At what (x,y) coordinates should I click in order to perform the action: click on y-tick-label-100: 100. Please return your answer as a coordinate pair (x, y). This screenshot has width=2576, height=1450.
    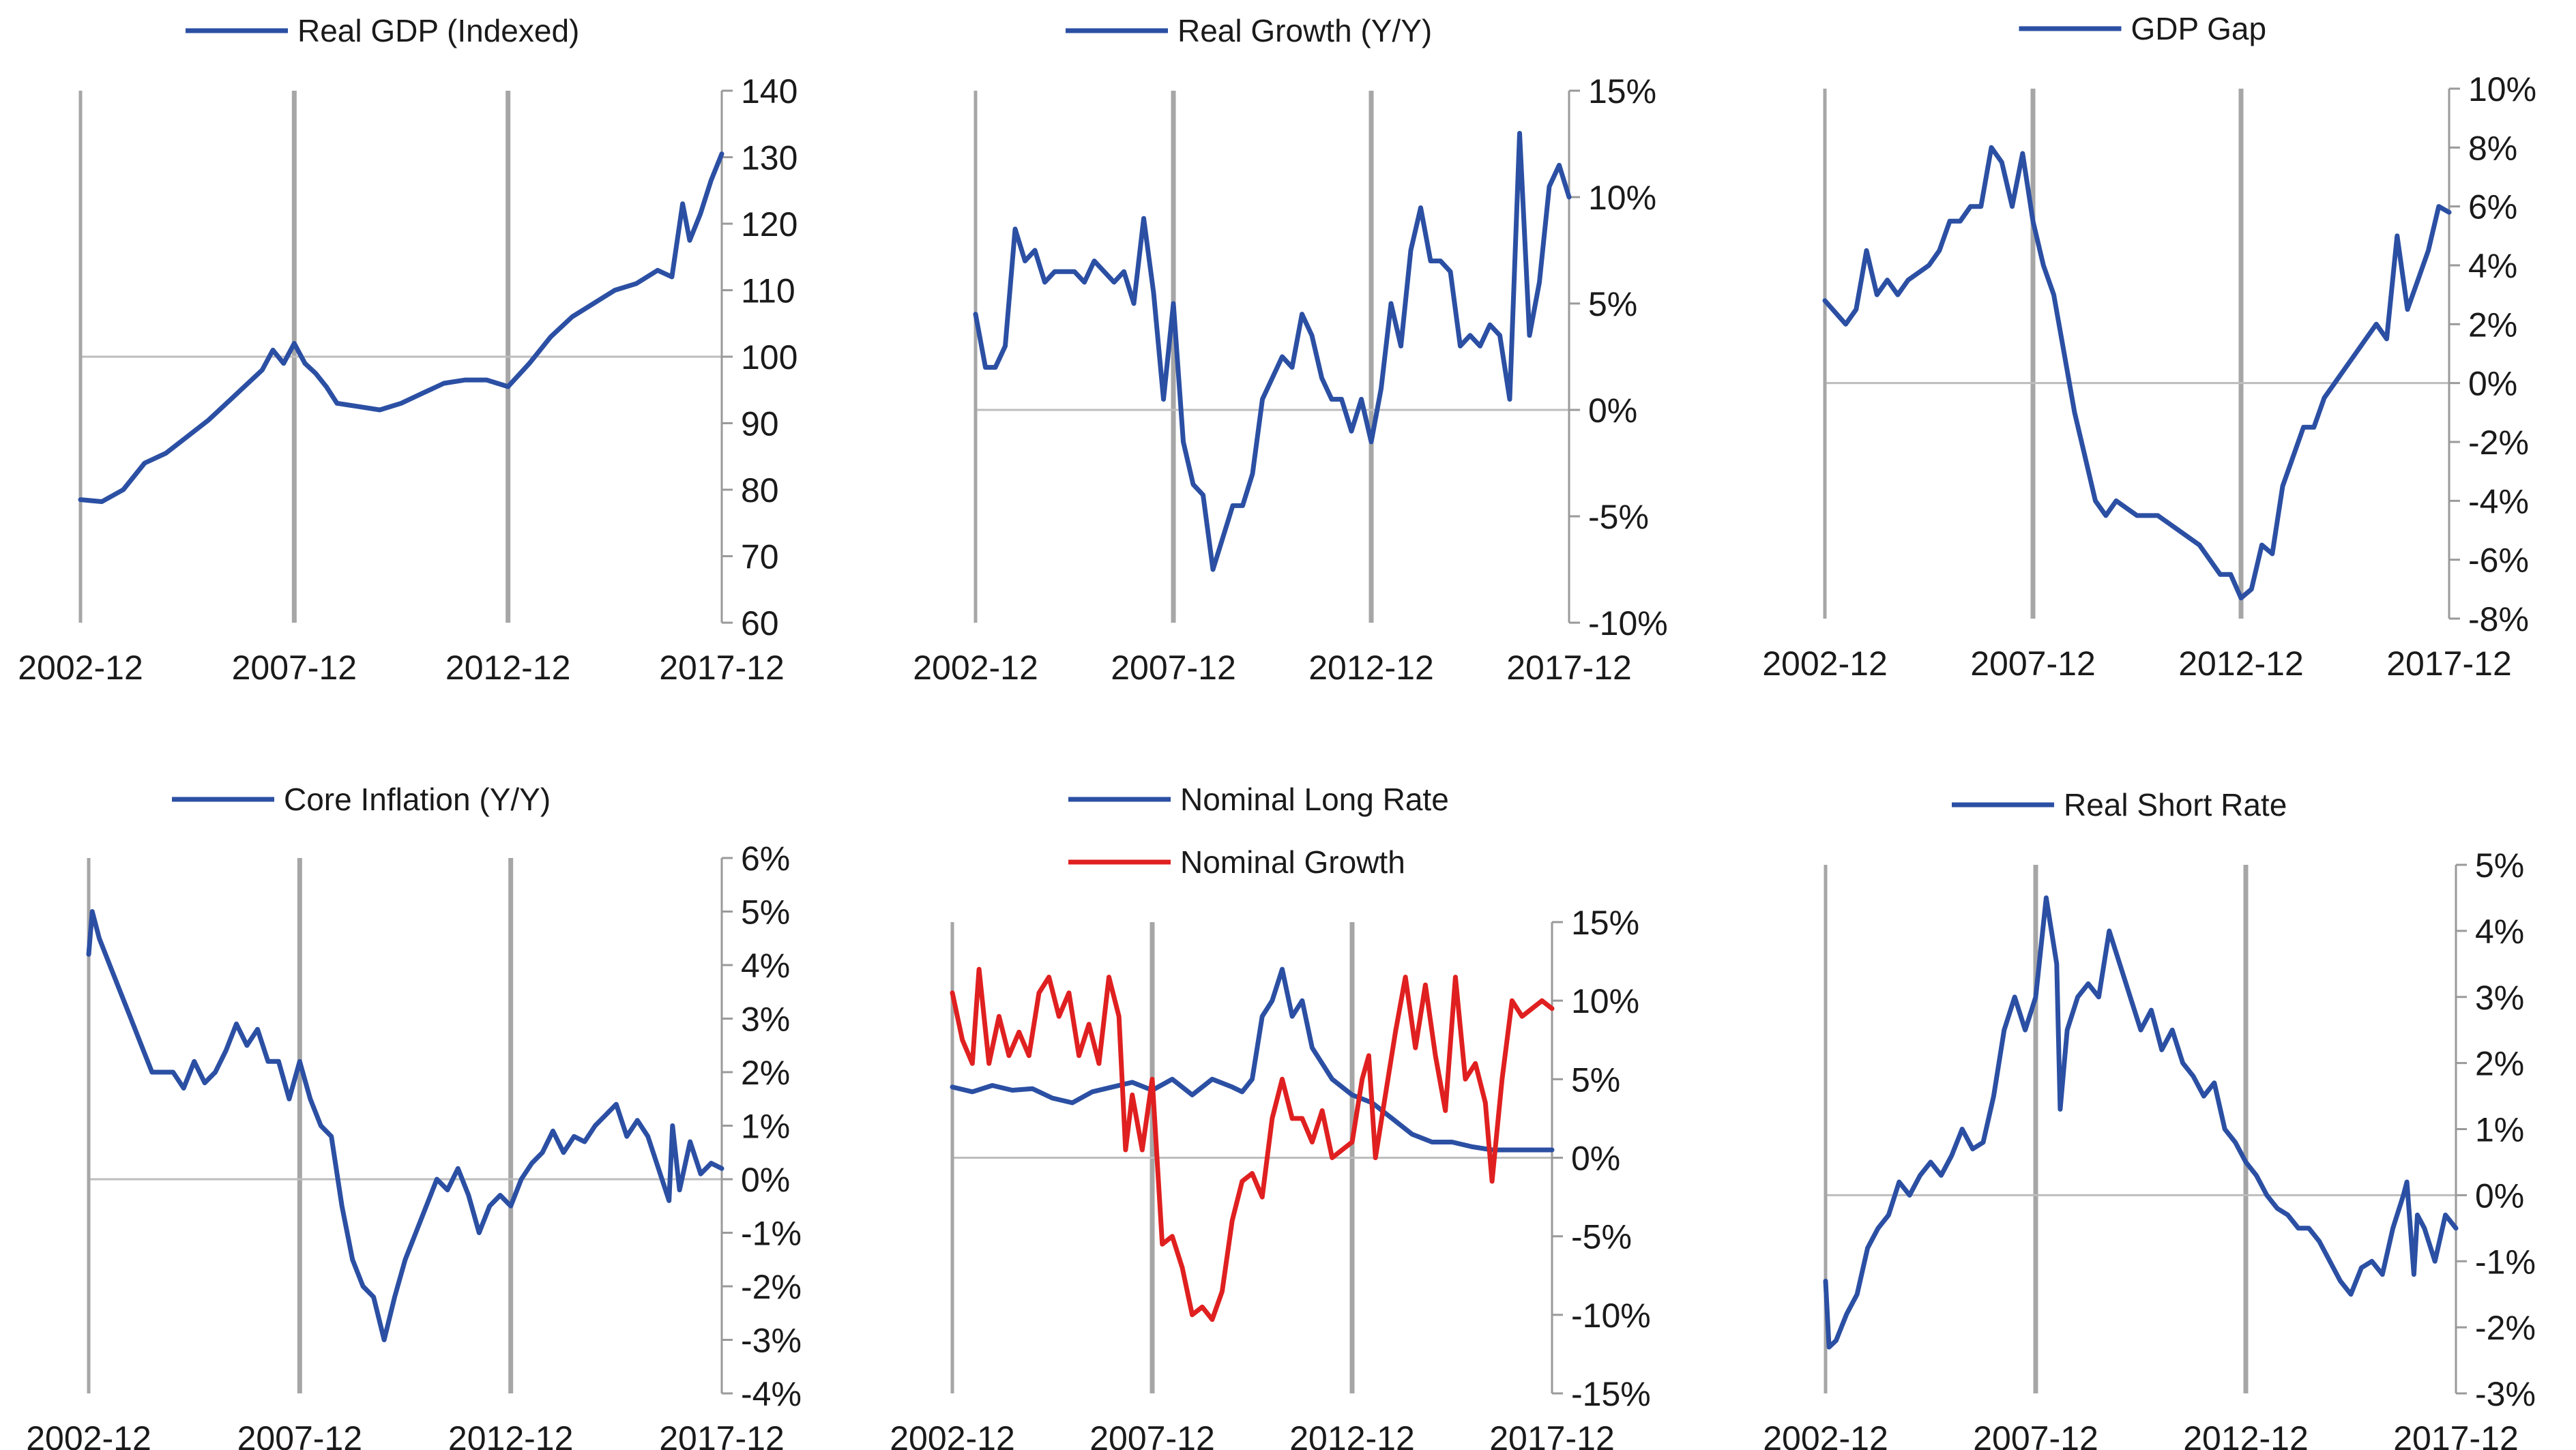
    Looking at the image, I should click on (769, 357).